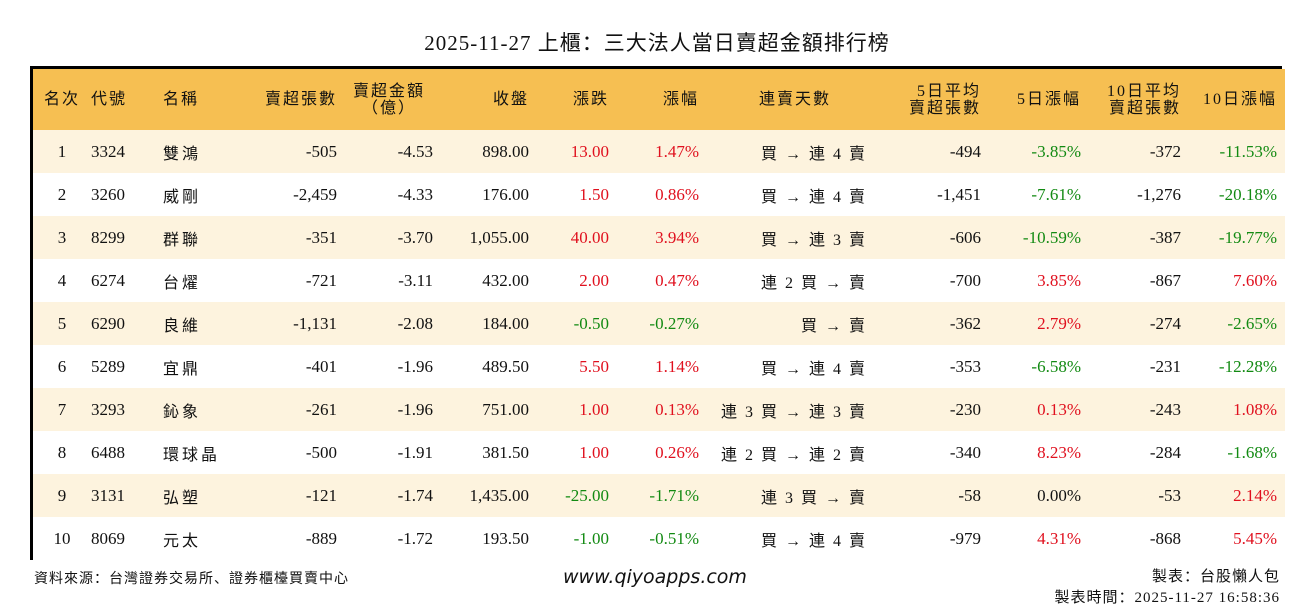  I want to click on cell-avg5-sell: -606, so click(965, 237).